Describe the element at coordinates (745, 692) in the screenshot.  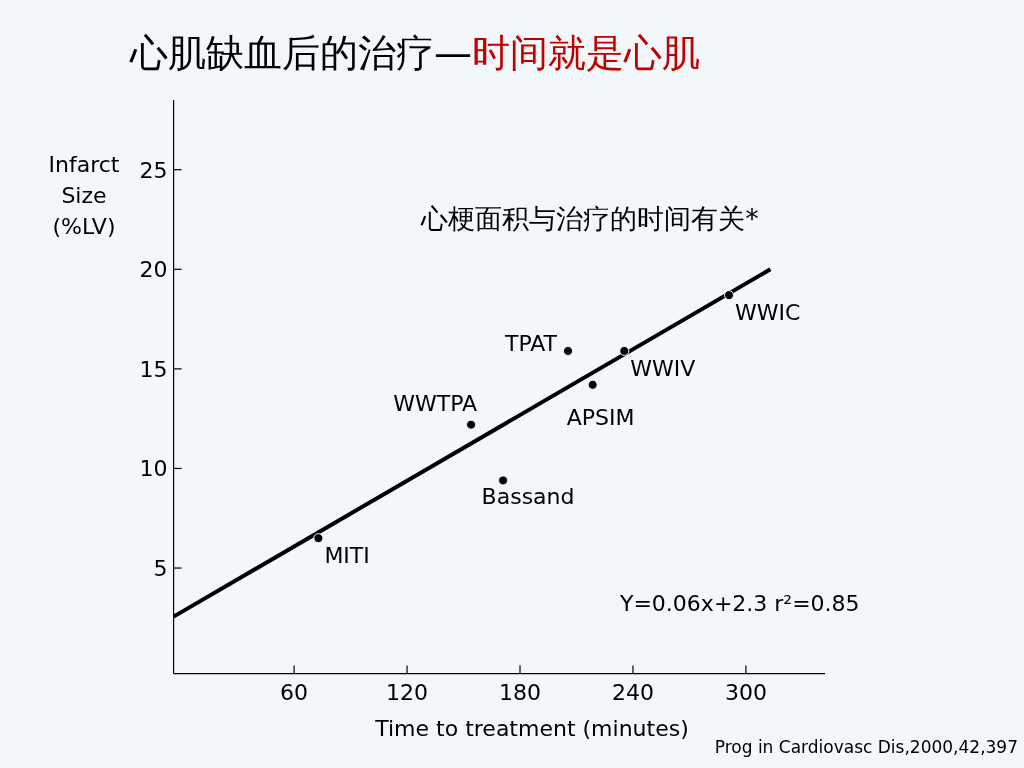
I see `x-tick: 300` at that location.